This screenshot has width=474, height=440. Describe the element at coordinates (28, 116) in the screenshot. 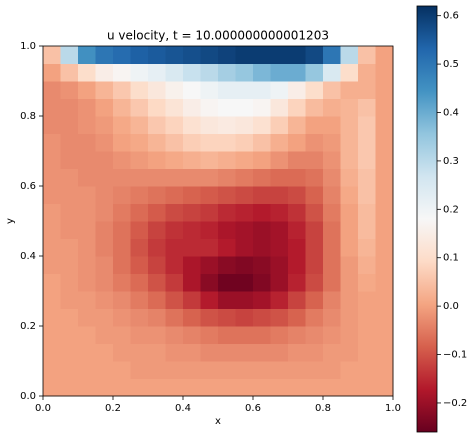

I see `y-tick-label: 0.8` at that location.